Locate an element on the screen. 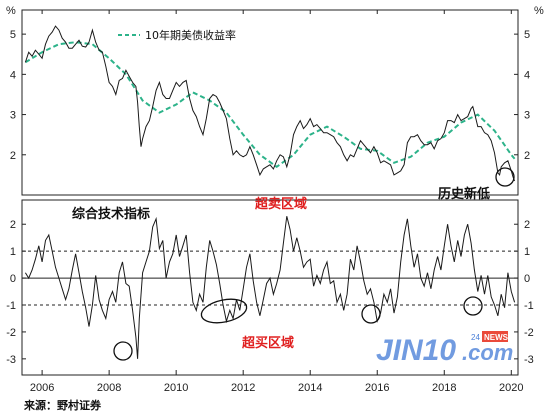  y-tick-label-left: 1 is located at coordinates (13, 252).